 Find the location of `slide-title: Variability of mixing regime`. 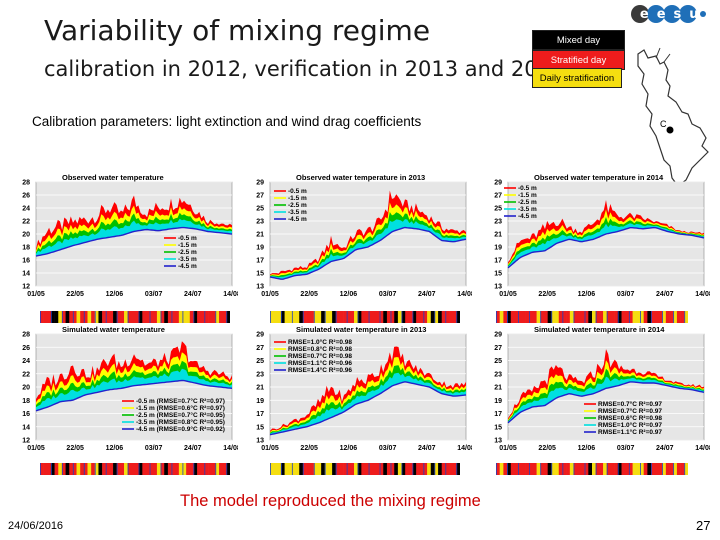

slide-title: Variability of mixing regime is located at coordinates (237, 30).